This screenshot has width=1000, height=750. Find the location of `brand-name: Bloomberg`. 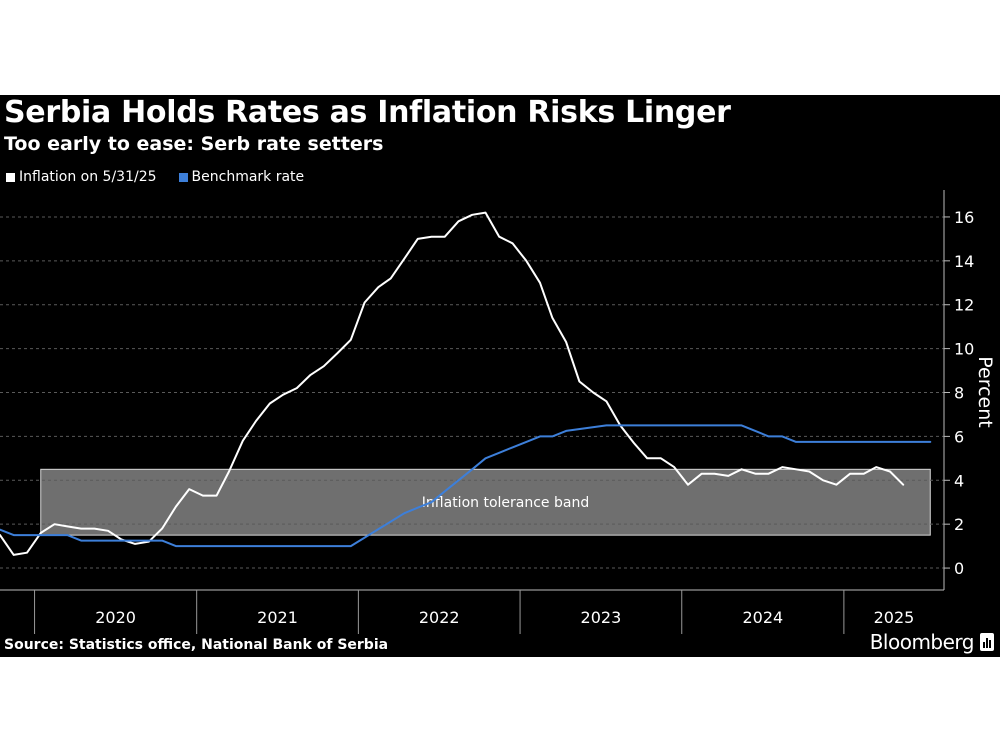

brand-name: Bloomberg is located at coordinates (922, 642).